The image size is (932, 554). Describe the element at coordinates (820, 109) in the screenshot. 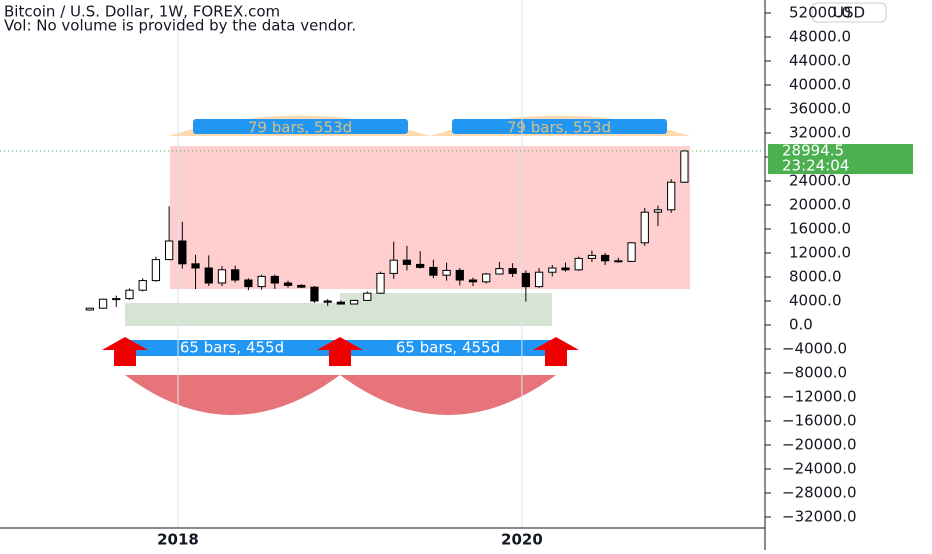

I see `y-tick-label: 36000.0` at that location.